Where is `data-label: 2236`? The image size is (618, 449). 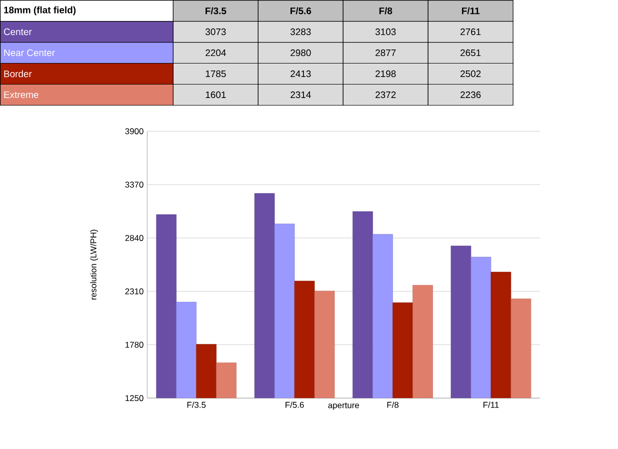 data-label: 2236 is located at coordinates (470, 94).